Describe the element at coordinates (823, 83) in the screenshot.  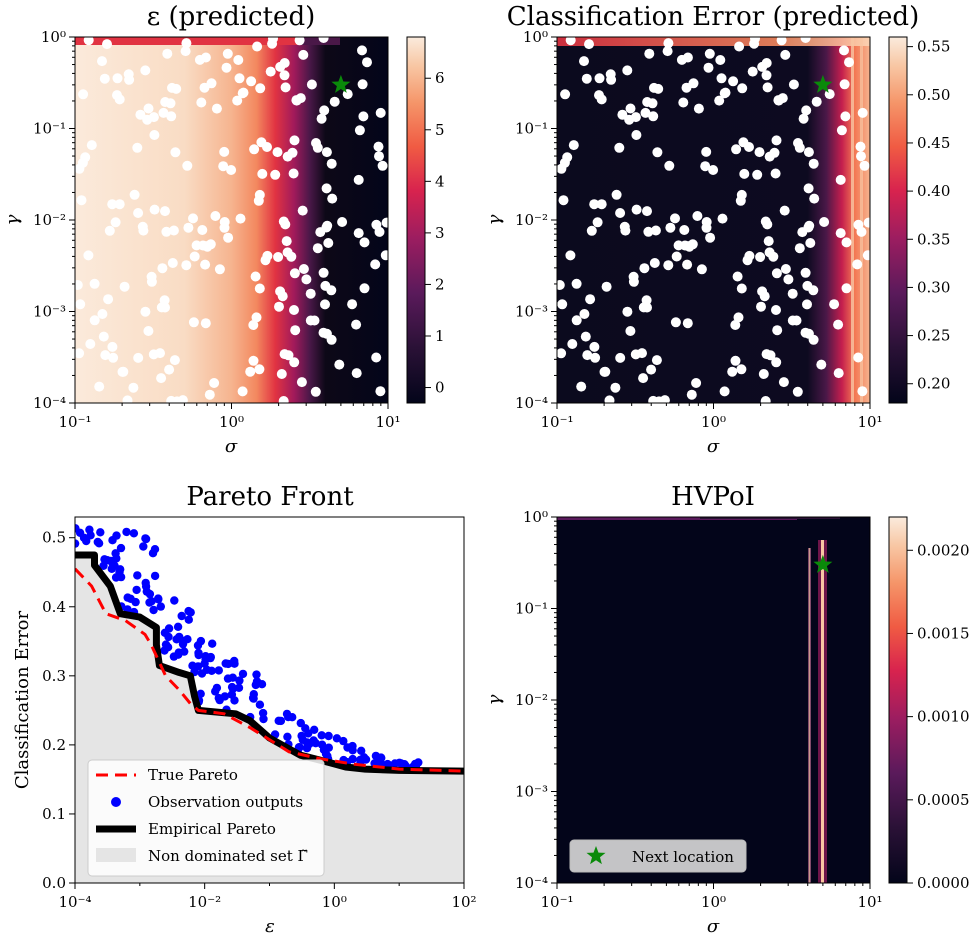
I see `clf-next-location` at that location.